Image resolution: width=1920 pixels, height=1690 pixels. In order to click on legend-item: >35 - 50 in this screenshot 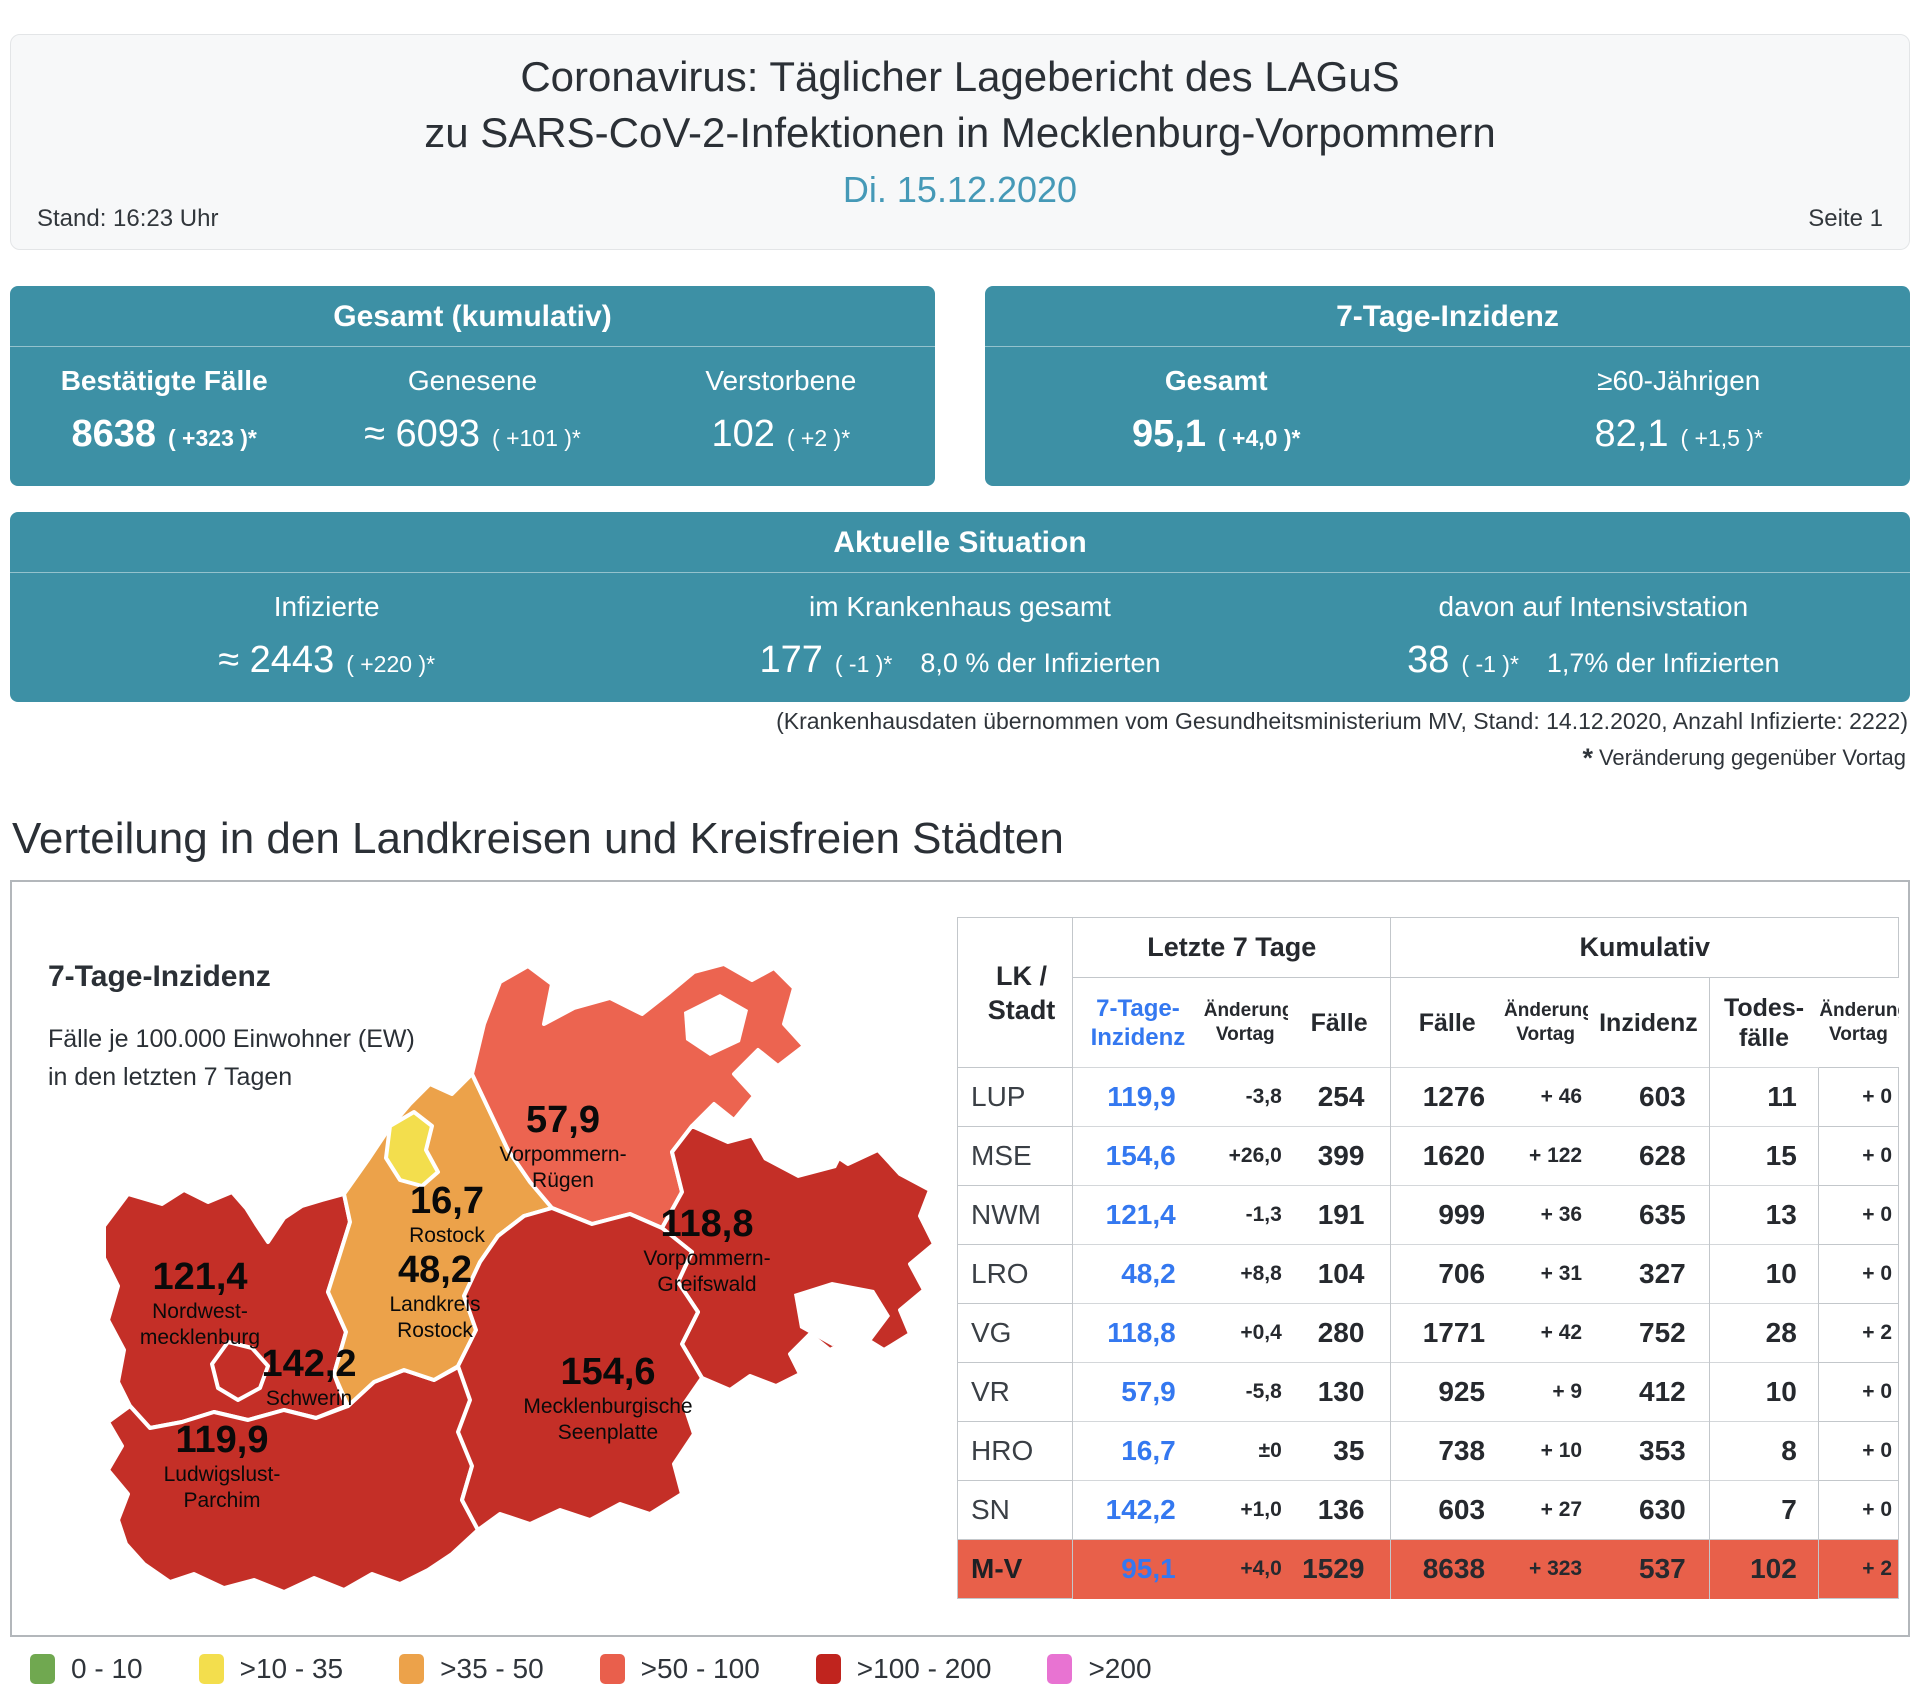, I will do `click(471, 1669)`.